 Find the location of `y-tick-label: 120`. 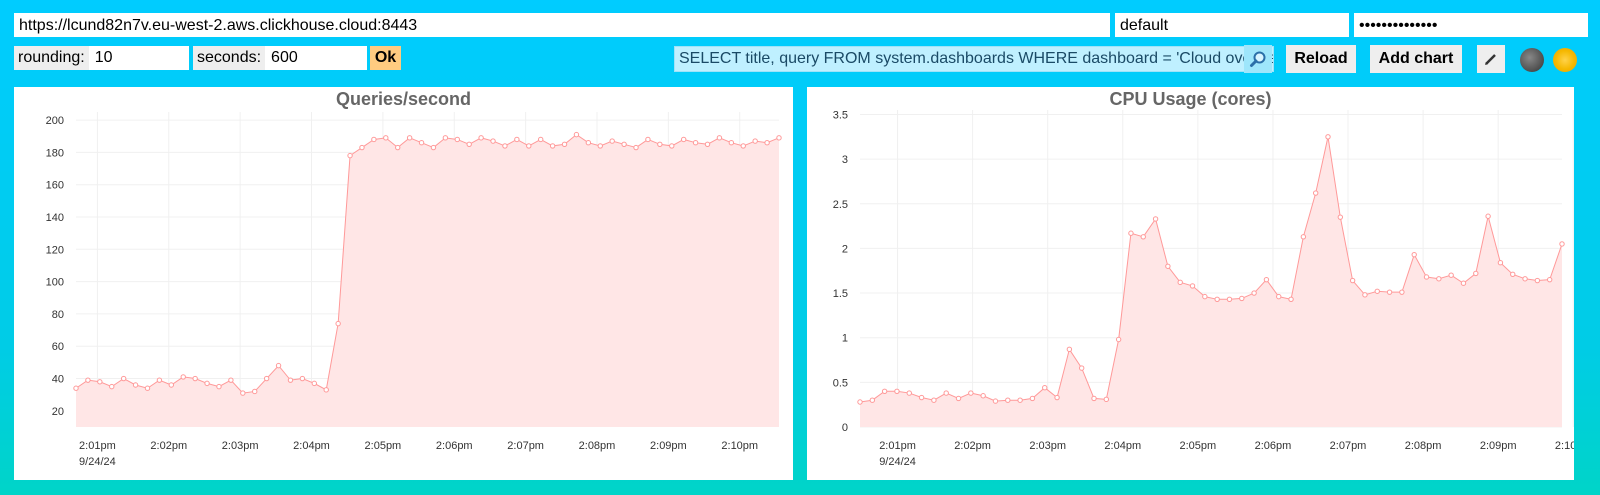

y-tick-label: 120 is located at coordinates (55, 250).